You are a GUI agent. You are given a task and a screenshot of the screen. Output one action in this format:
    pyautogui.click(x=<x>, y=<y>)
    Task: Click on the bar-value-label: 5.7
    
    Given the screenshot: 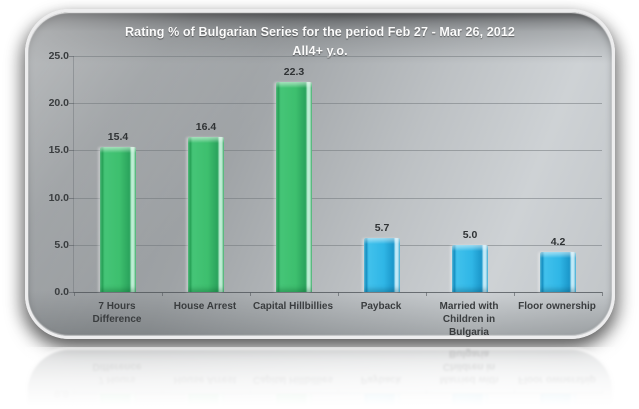 What is the action you would take?
    pyautogui.click(x=382, y=228)
    